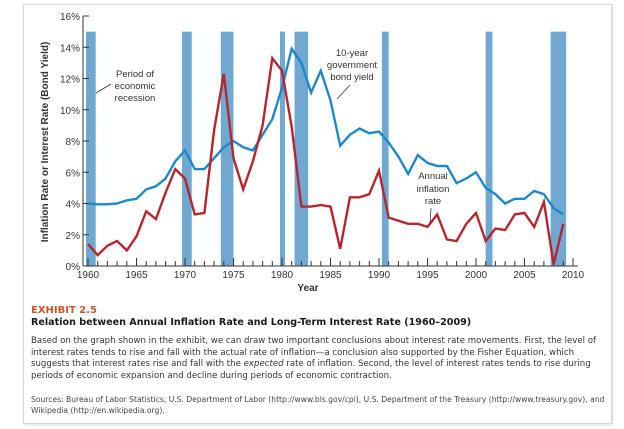 This screenshot has width=624, height=429. I want to click on y-tick-label: 10%, so click(70, 111).